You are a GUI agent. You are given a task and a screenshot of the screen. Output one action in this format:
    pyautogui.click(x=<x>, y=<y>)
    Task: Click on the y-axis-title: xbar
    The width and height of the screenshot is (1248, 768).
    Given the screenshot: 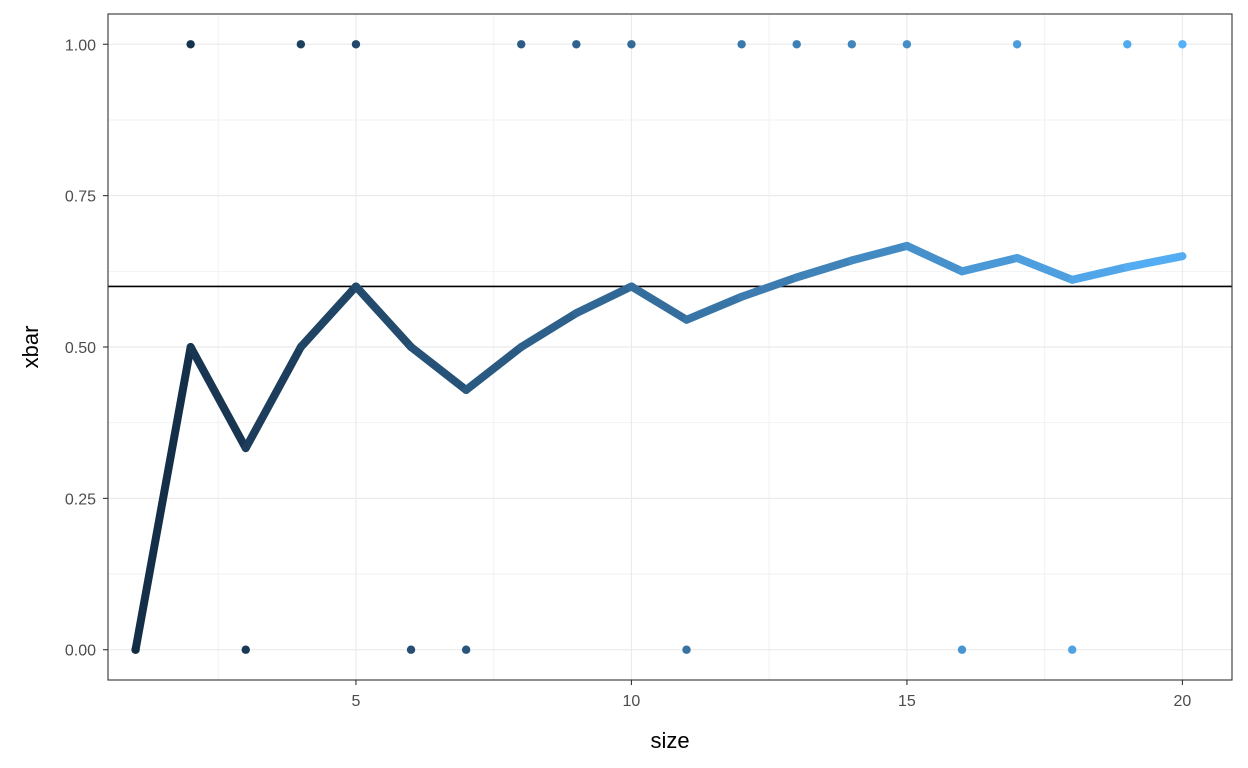 What is the action you would take?
    pyautogui.click(x=30, y=347)
    